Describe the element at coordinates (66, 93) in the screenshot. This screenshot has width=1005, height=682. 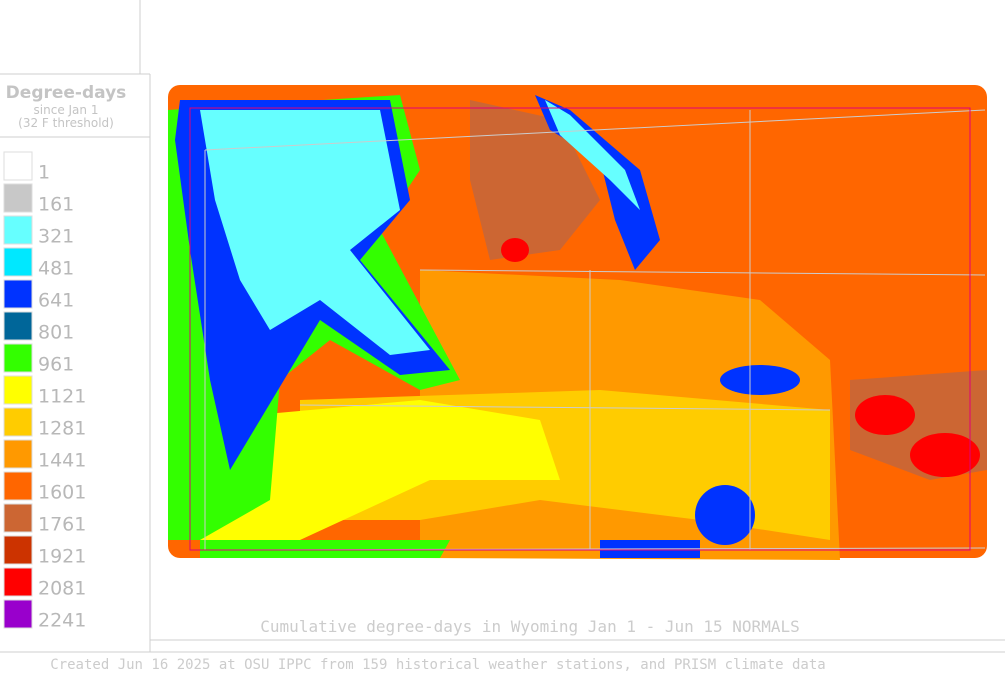
I see `legend-title: Degree-days` at that location.